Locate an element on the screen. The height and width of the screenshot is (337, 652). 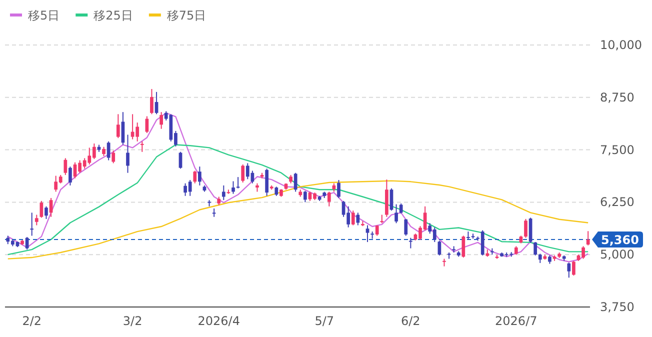
x-tick-label: 6/2 is located at coordinates (410, 321).